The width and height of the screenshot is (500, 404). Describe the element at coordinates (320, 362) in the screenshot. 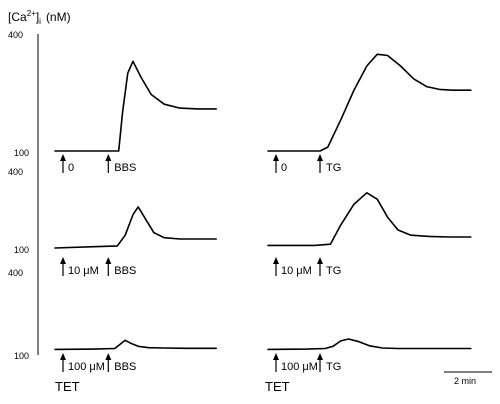

I see `agonist-arrow-right-row2` at that location.